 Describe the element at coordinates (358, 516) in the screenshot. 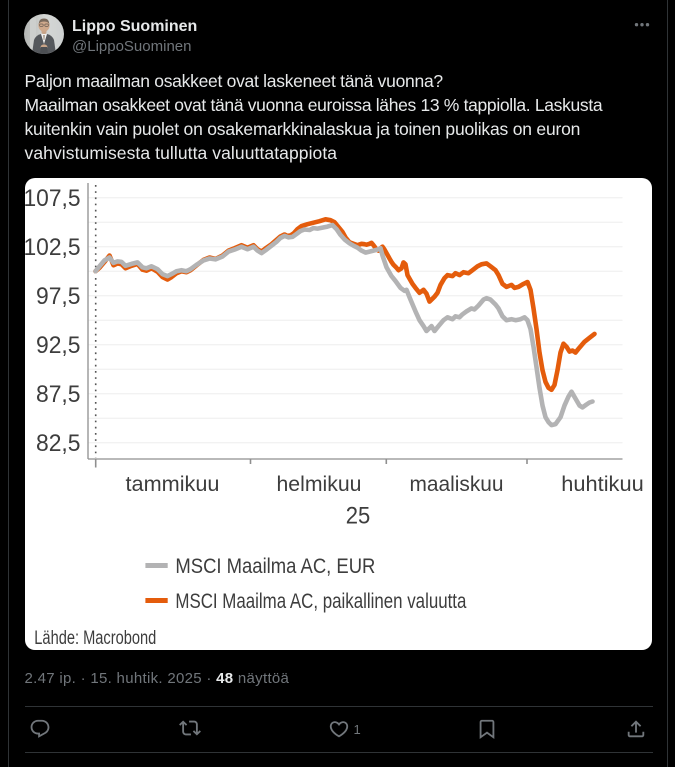

I see `svg-text: 25` at that location.